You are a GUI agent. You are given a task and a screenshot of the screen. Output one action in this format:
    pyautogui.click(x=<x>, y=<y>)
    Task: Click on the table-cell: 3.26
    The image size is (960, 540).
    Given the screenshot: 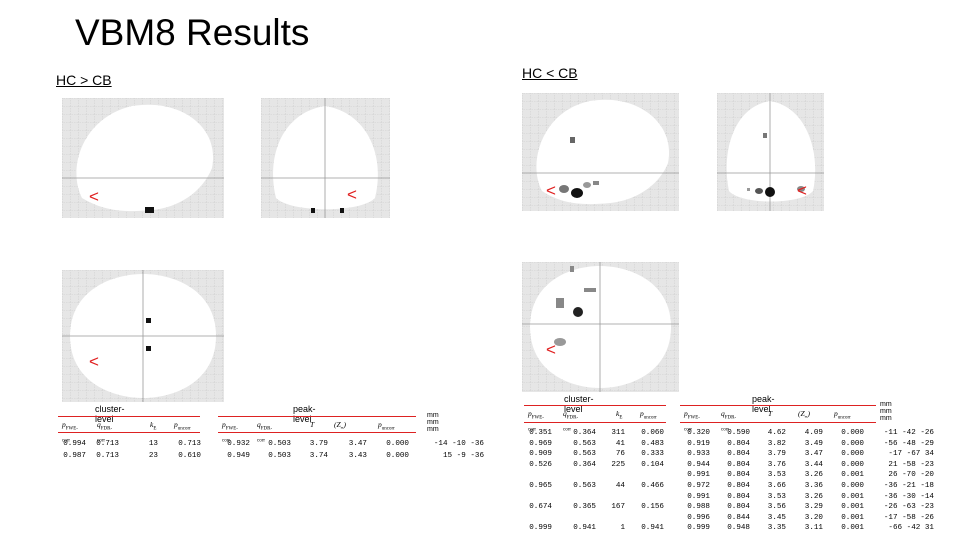 What is the action you would take?
    pyautogui.click(x=813, y=496)
    